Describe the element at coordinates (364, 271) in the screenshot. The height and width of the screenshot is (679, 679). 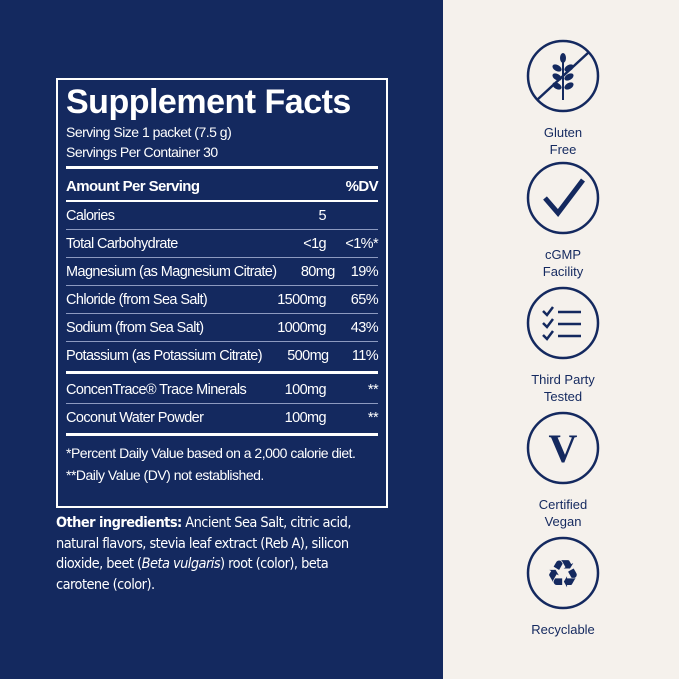
I see `nutrient-dv: 19%` at that location.